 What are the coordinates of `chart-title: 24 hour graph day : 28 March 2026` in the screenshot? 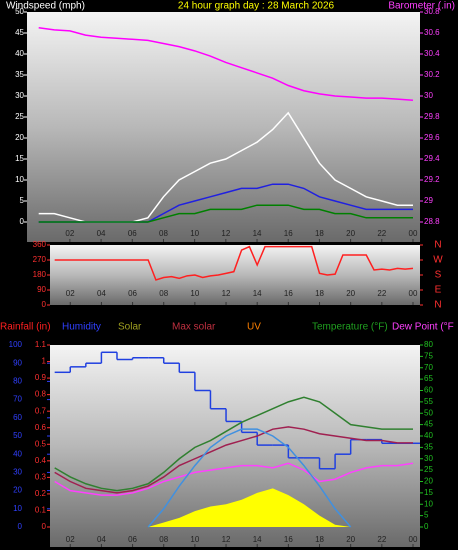 It's located at (256, 6).